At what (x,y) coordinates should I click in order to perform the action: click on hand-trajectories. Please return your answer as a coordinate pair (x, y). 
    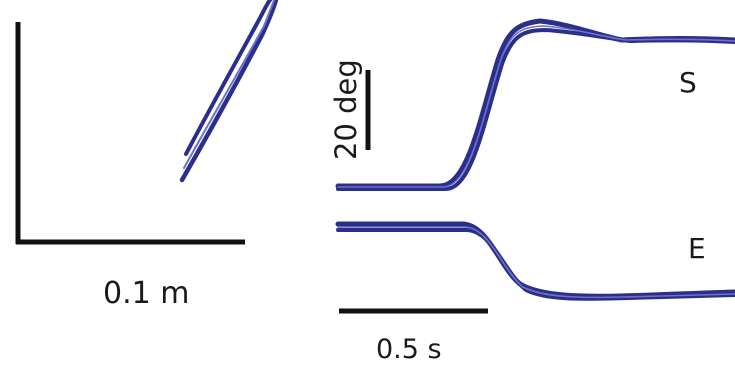
    Looking at the image, I should click on (229, 91).